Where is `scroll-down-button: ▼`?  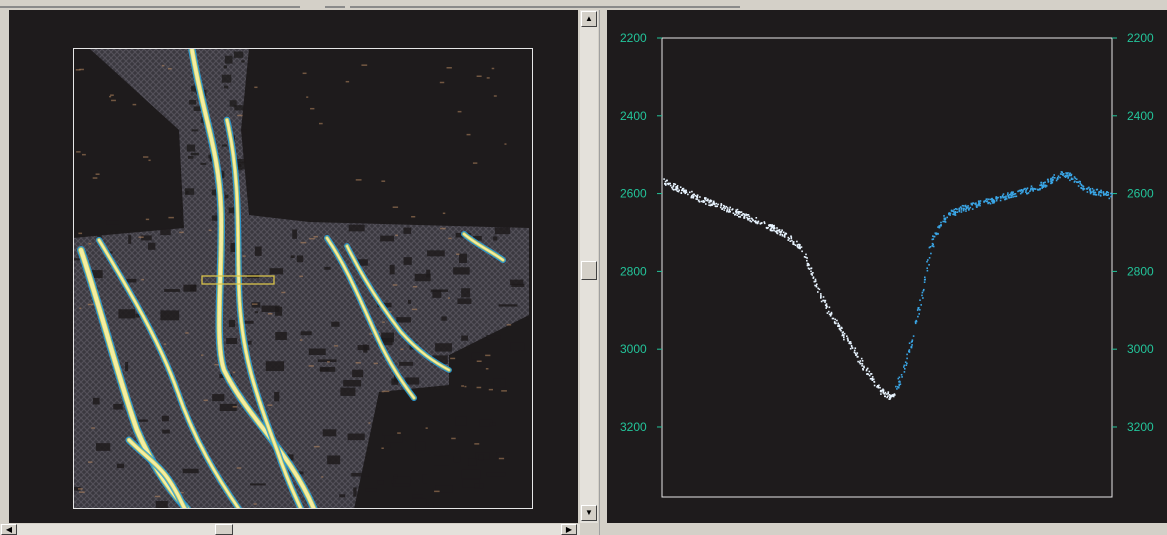
scroll-down-button: ▼ is located at coordinates (589, 513).